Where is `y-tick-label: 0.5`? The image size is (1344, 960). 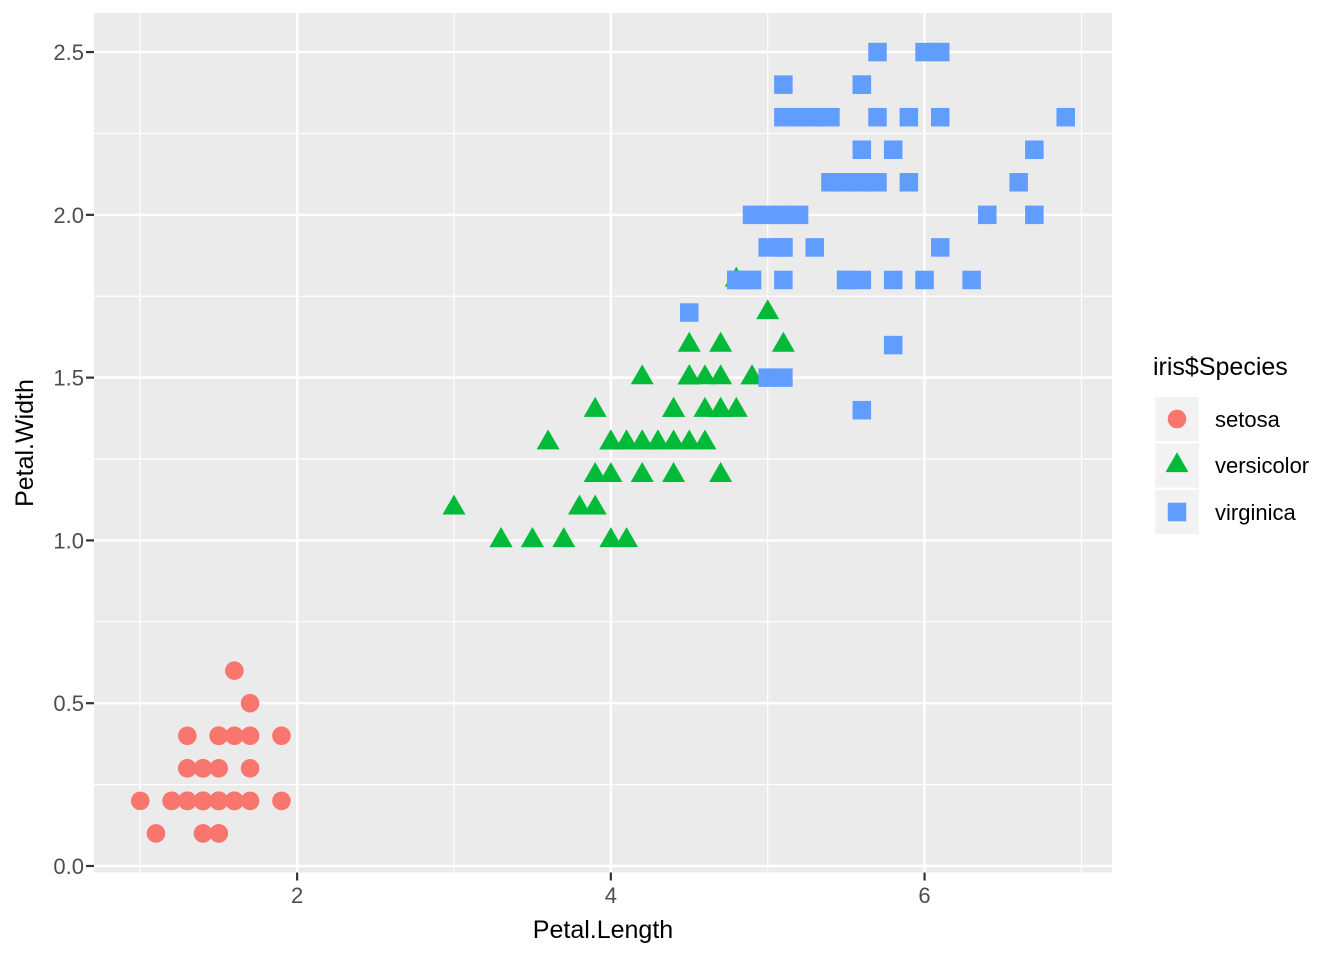 y-tick-label: 0.5 is located at coordinates (68, 703).